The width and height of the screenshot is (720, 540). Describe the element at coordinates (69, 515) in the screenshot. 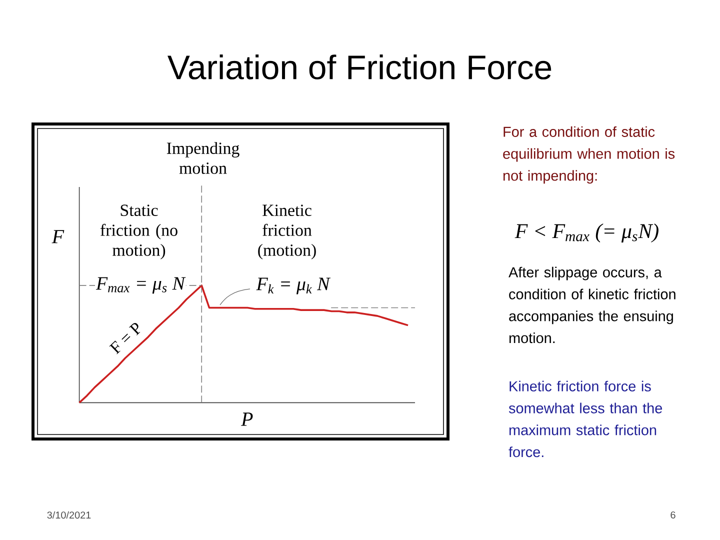

I see `text: 3/10/2021` at that location.